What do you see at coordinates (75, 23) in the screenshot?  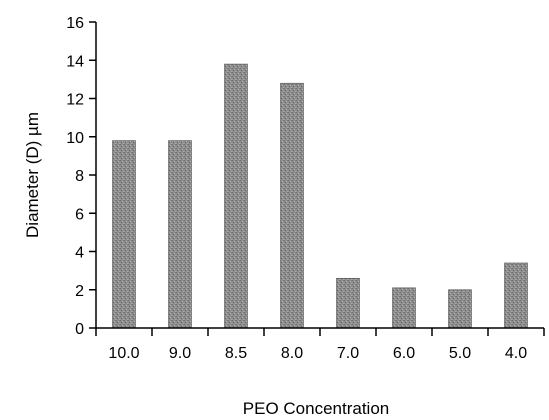 I see `y-tick-label: 16` at bounding box center [75, 23].